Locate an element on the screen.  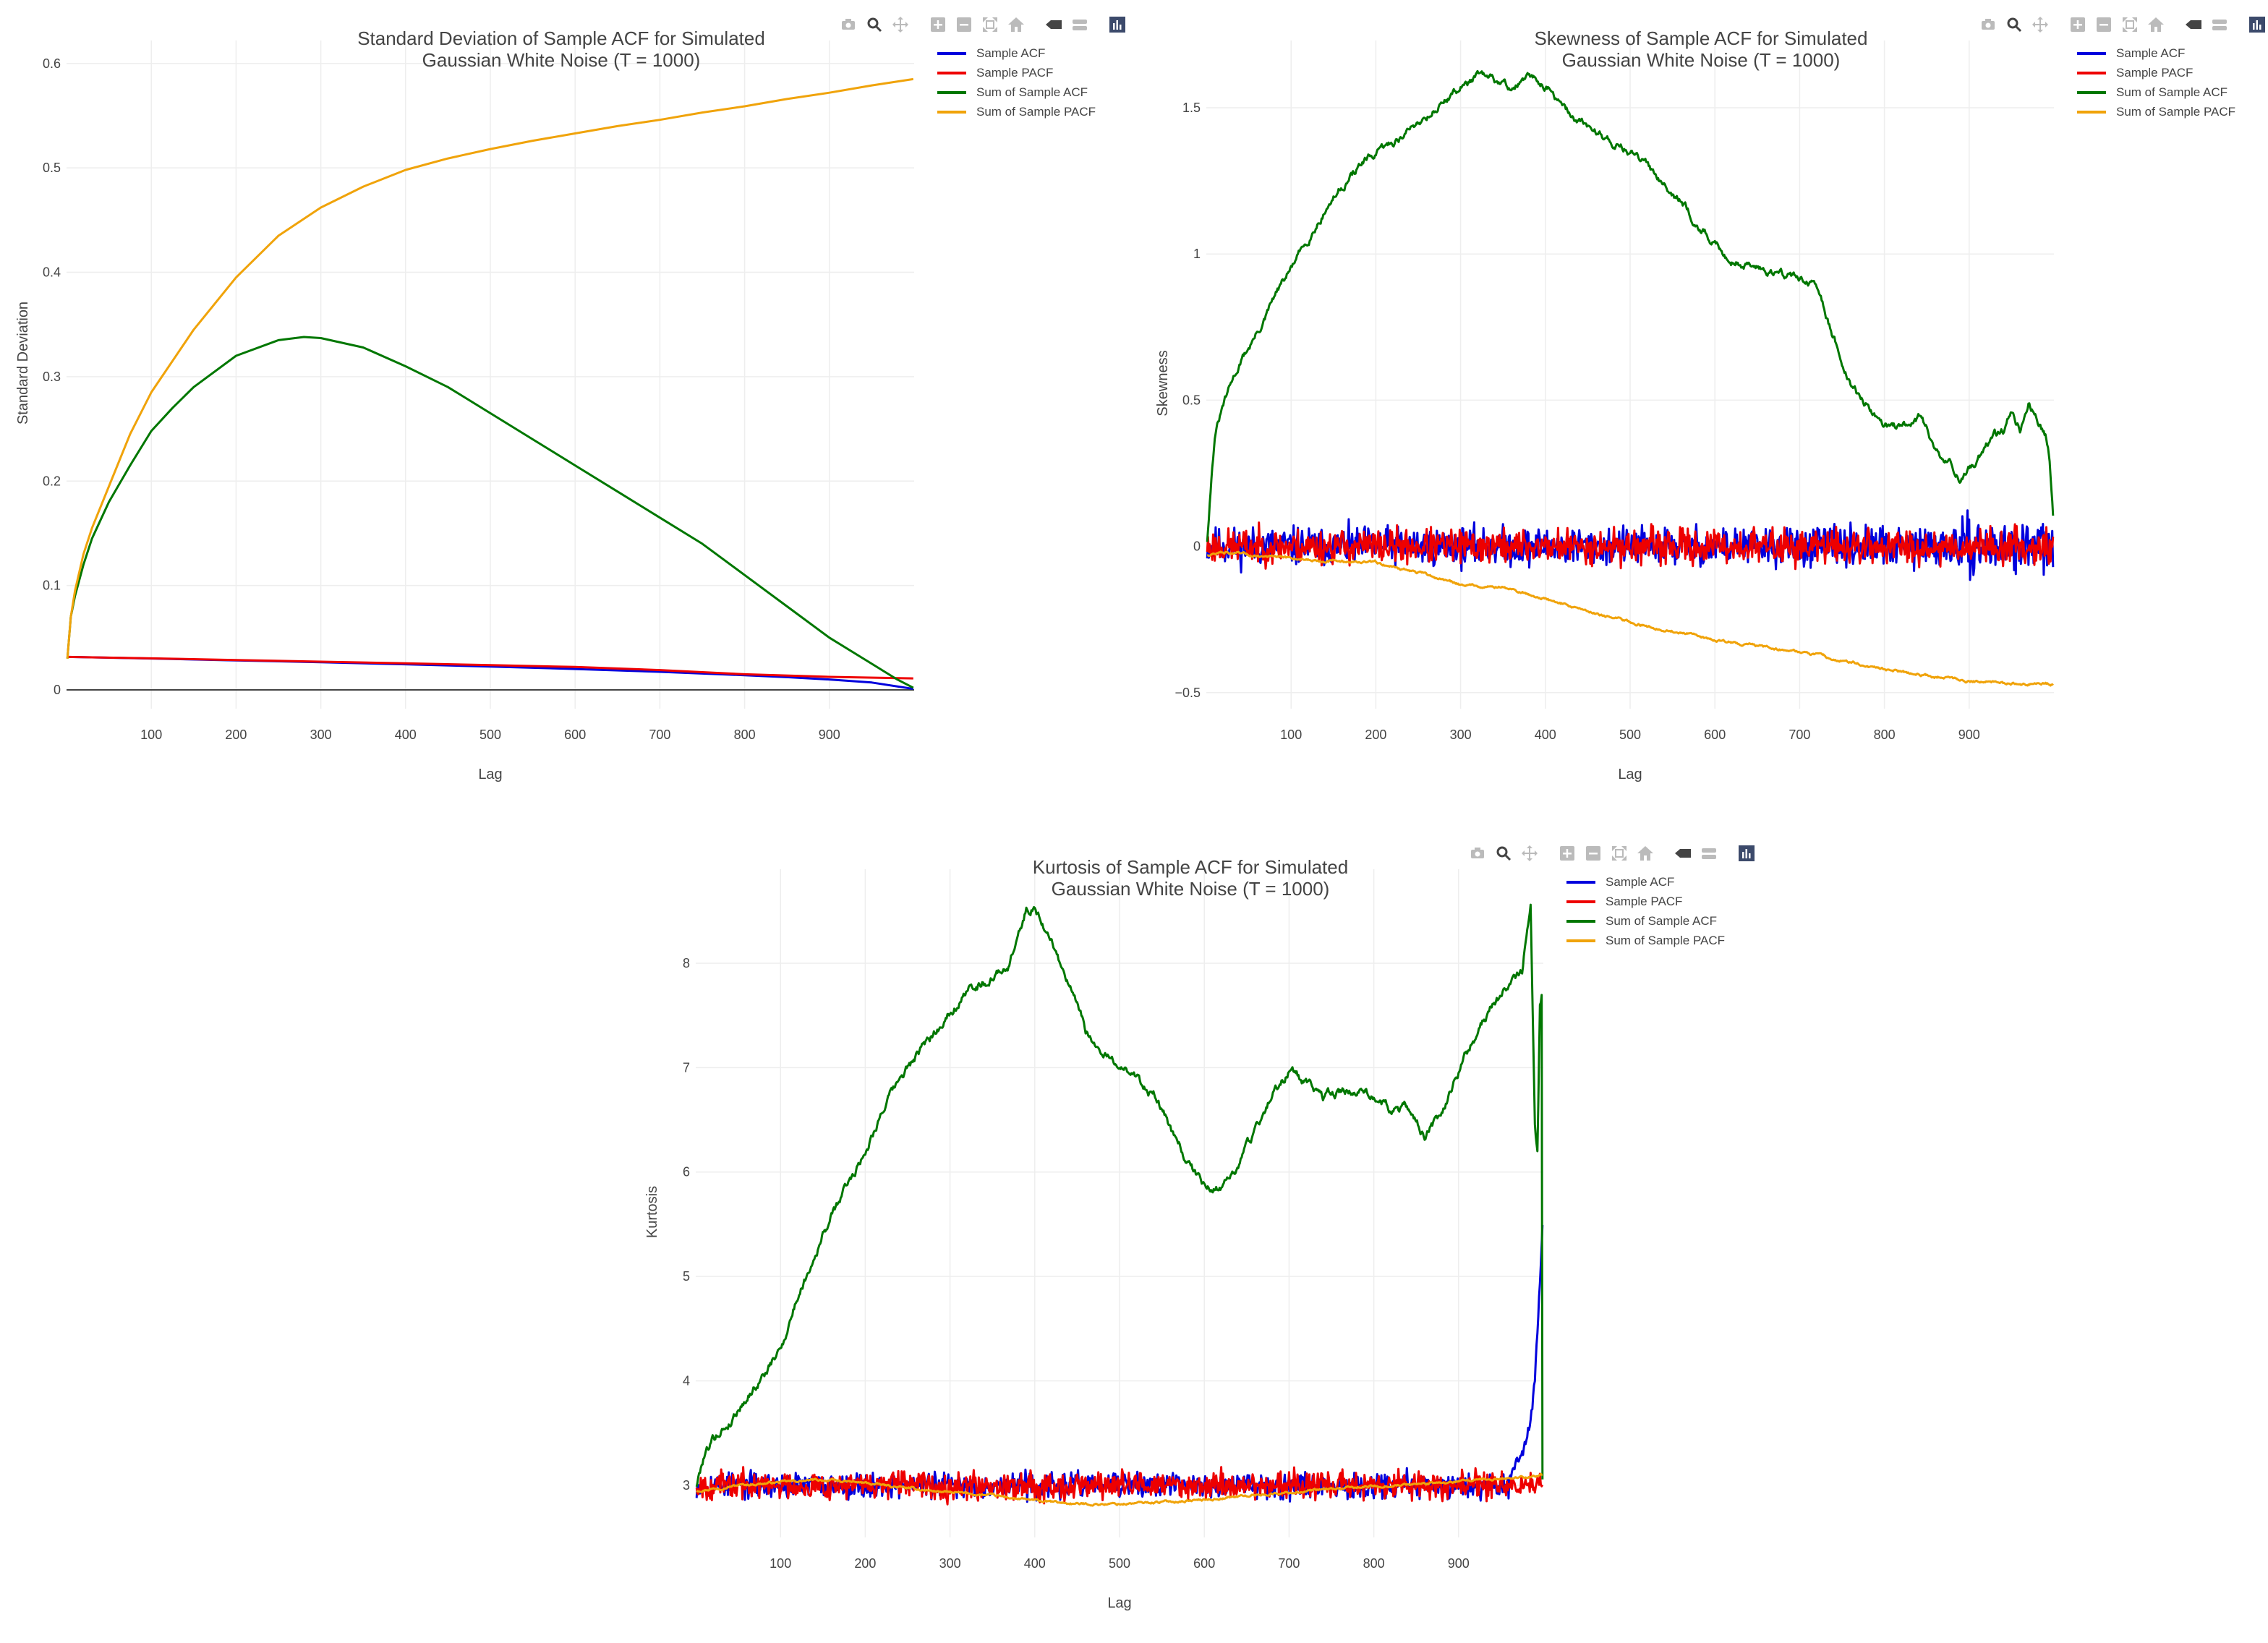
legend-label: Sum of Sample ACF is located at coordinates (1662, 920).